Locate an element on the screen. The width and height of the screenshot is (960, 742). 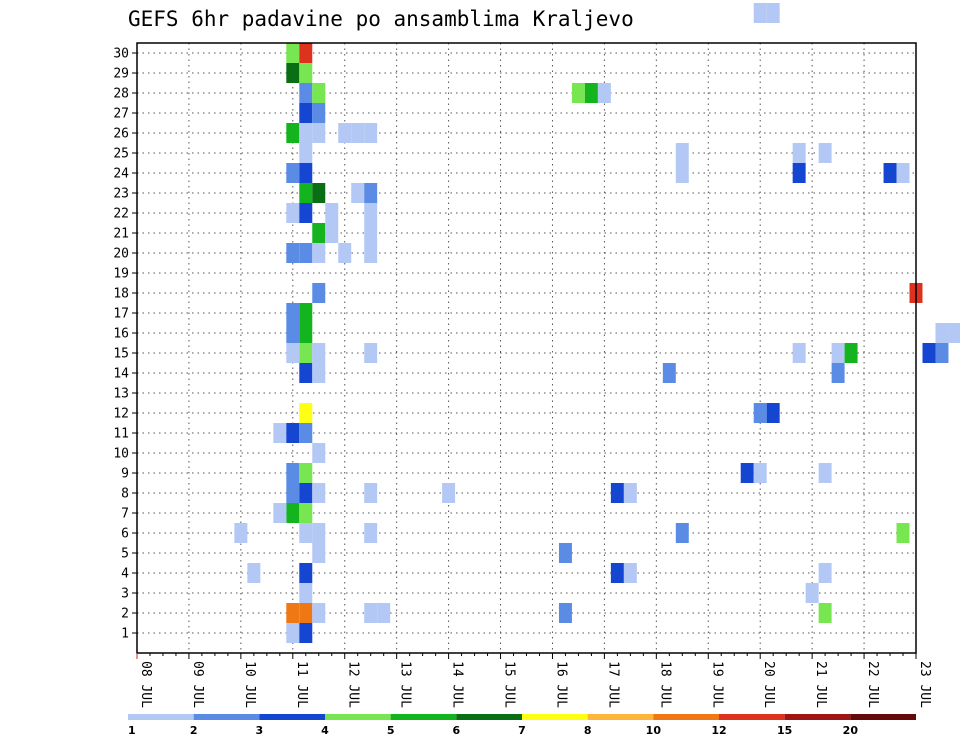
colorbar-label: 10 is located at coordinates (654, 730).